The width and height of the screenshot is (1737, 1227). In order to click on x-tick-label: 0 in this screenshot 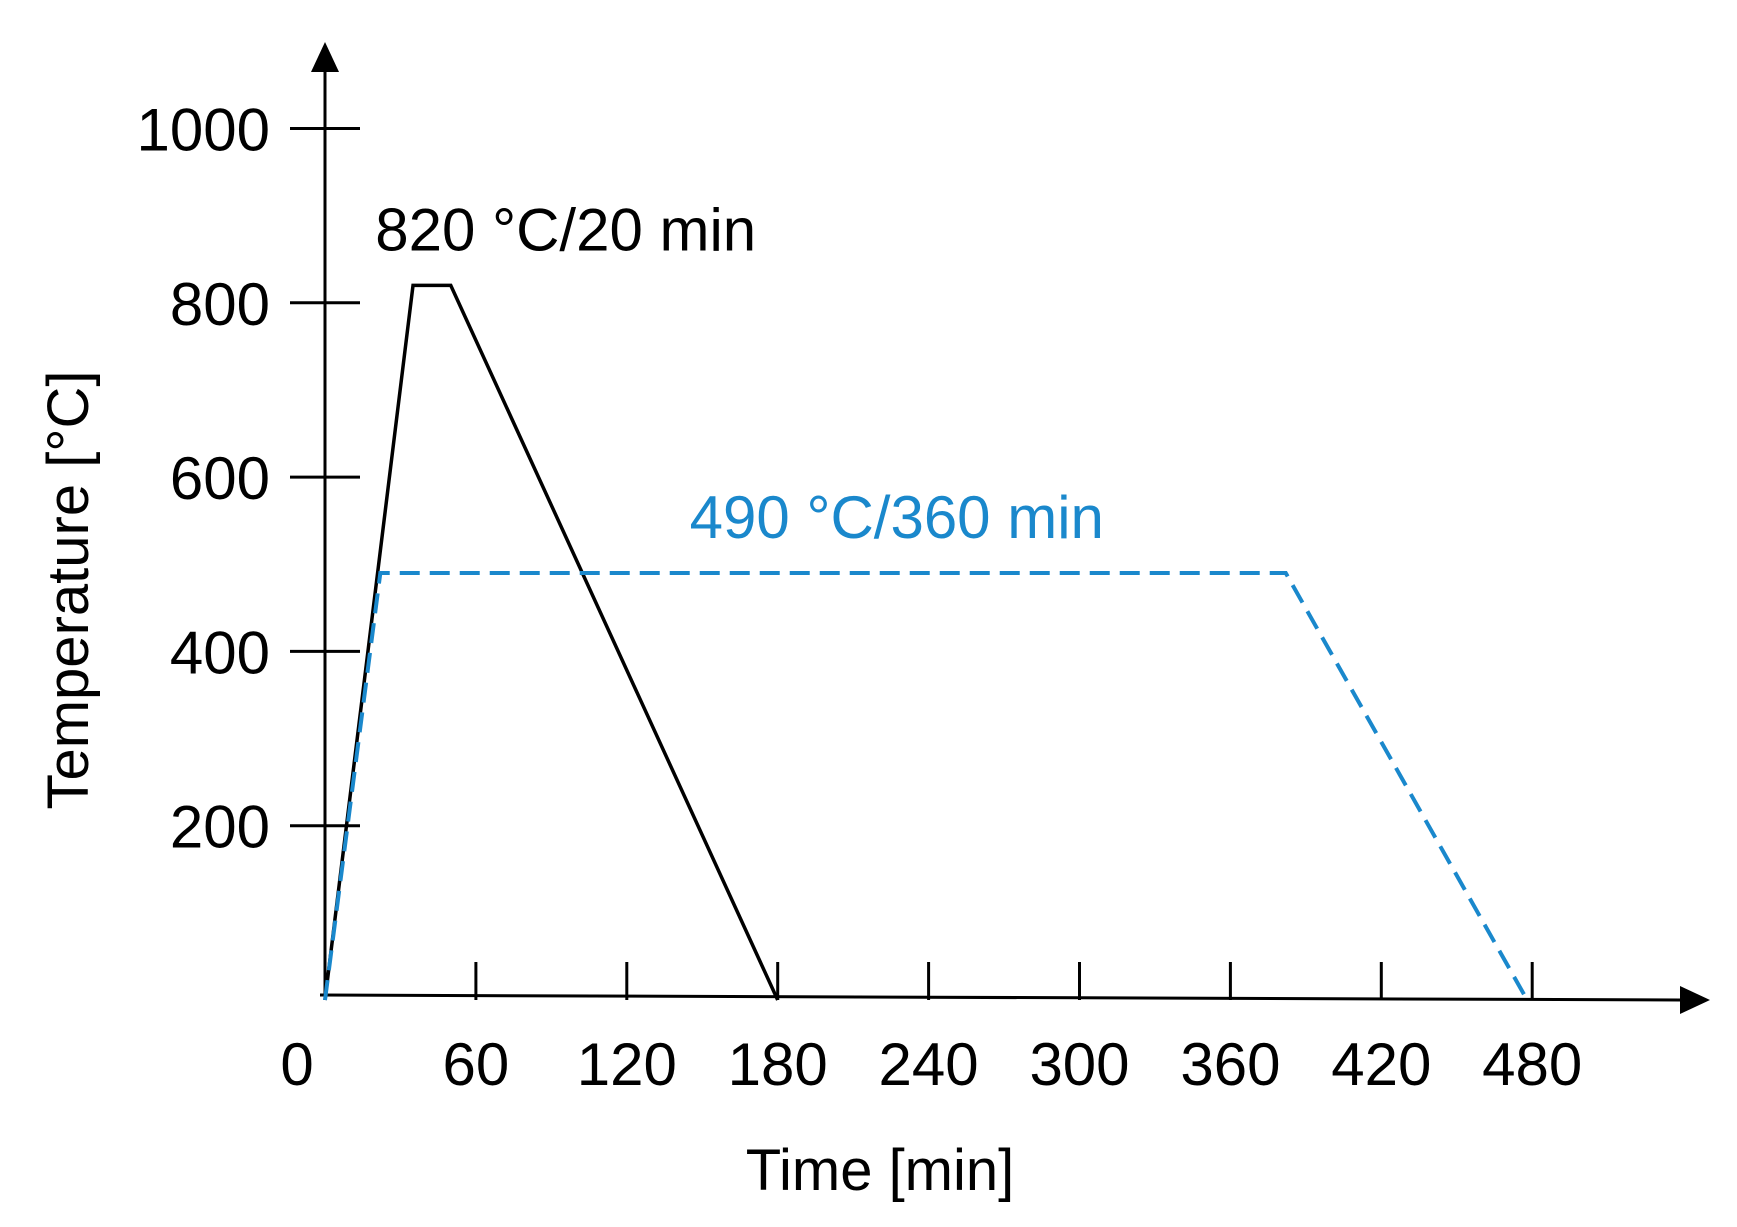, I will do `click(296, 1064)`.